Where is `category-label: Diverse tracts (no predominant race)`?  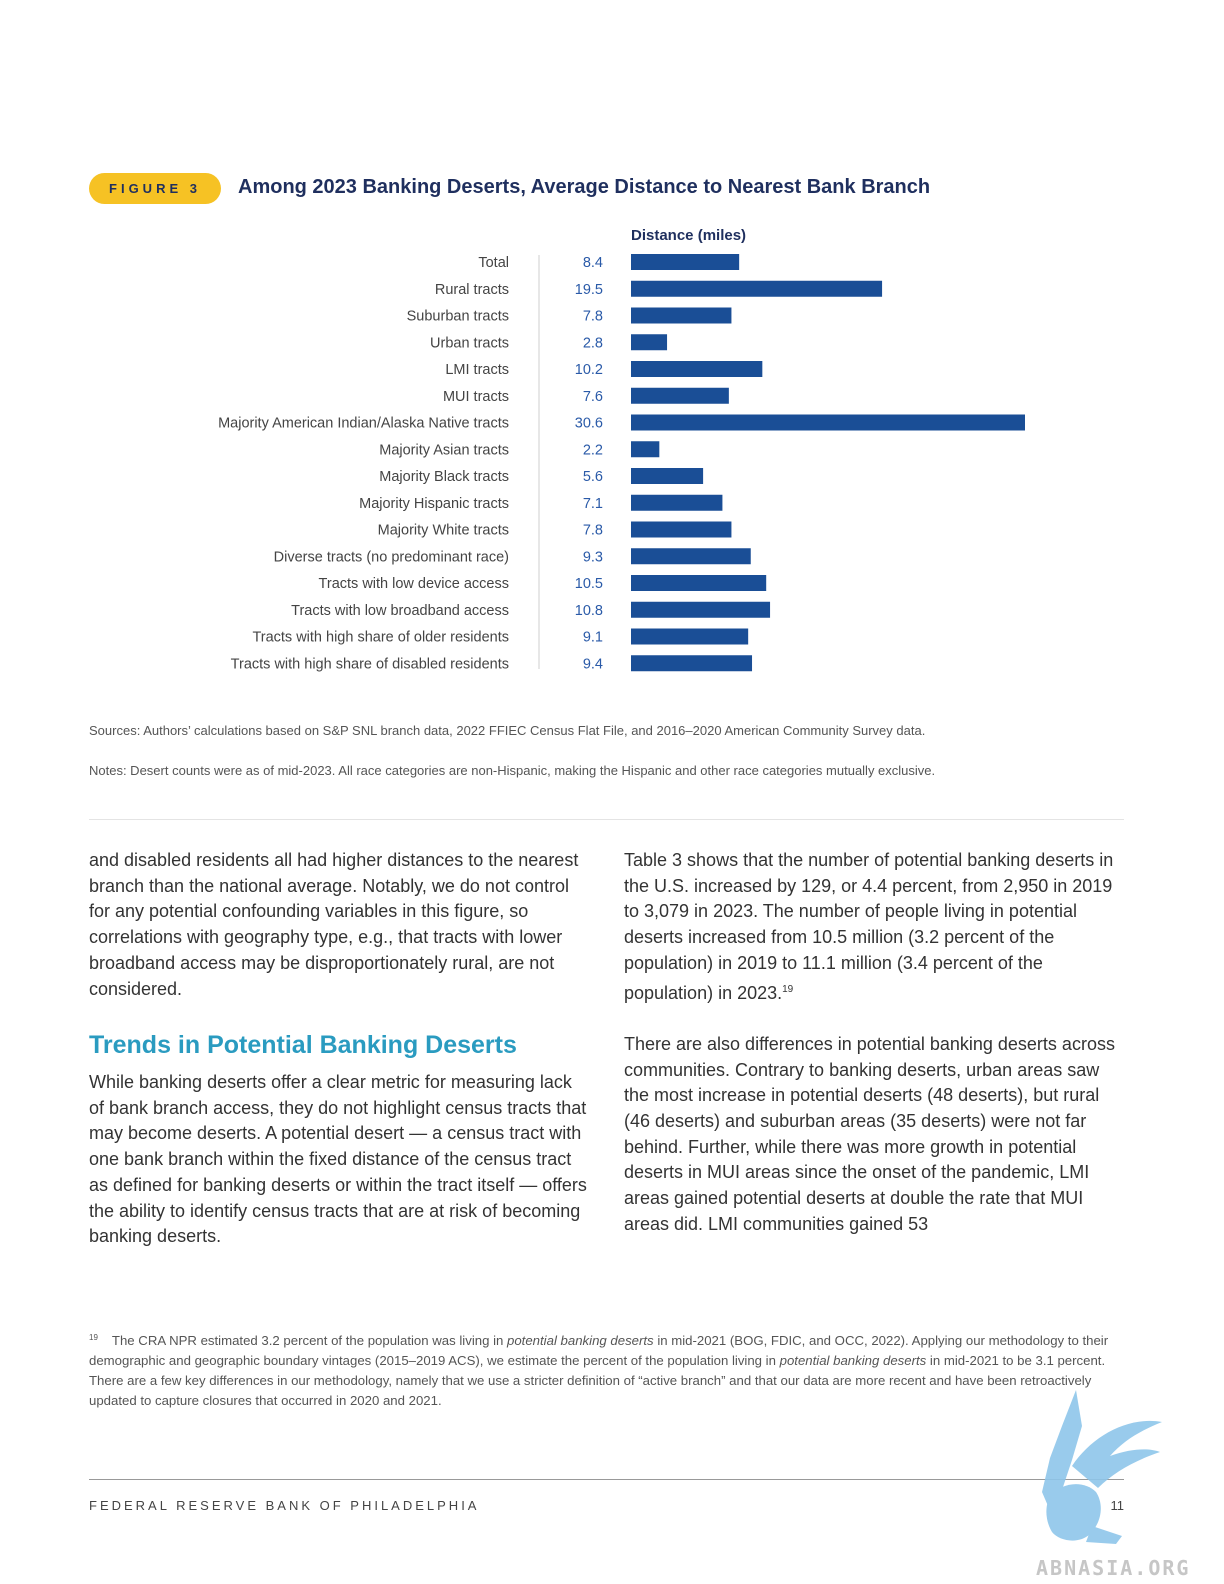 category-label: Diverse tracts (no predominant race) is located at coordinates (391, 557).